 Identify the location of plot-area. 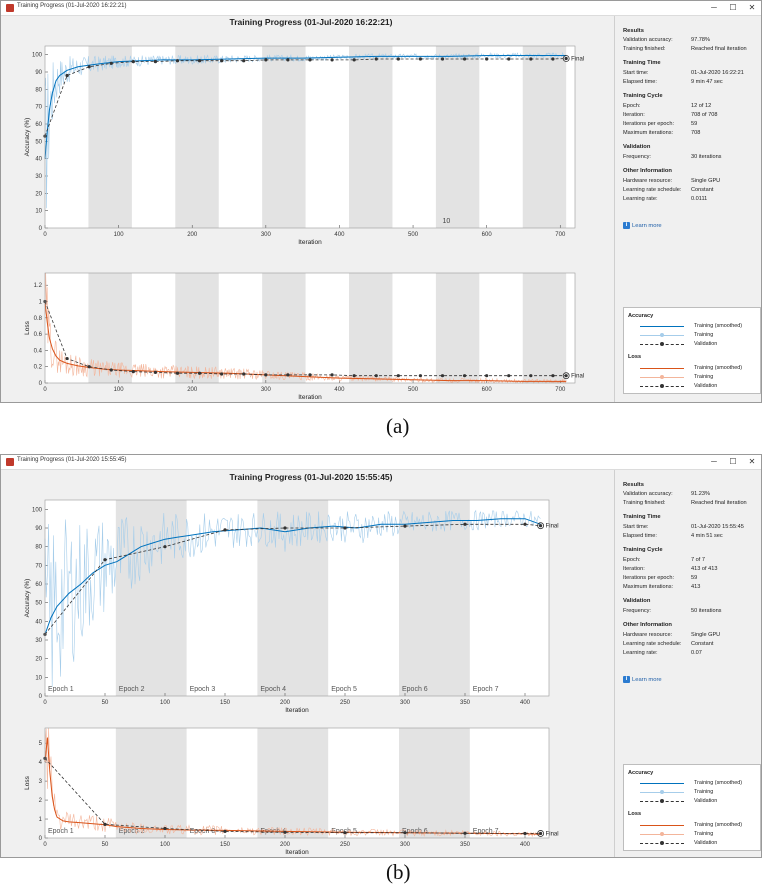
(310, 137).